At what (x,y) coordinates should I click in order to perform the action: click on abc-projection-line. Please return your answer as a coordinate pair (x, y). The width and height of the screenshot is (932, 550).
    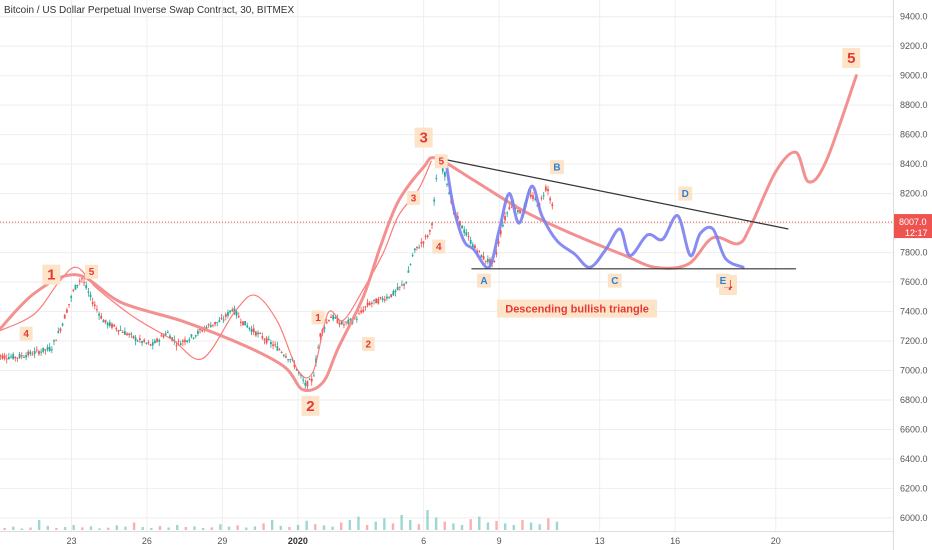
    Looking at the image, I should click on (594, 216).